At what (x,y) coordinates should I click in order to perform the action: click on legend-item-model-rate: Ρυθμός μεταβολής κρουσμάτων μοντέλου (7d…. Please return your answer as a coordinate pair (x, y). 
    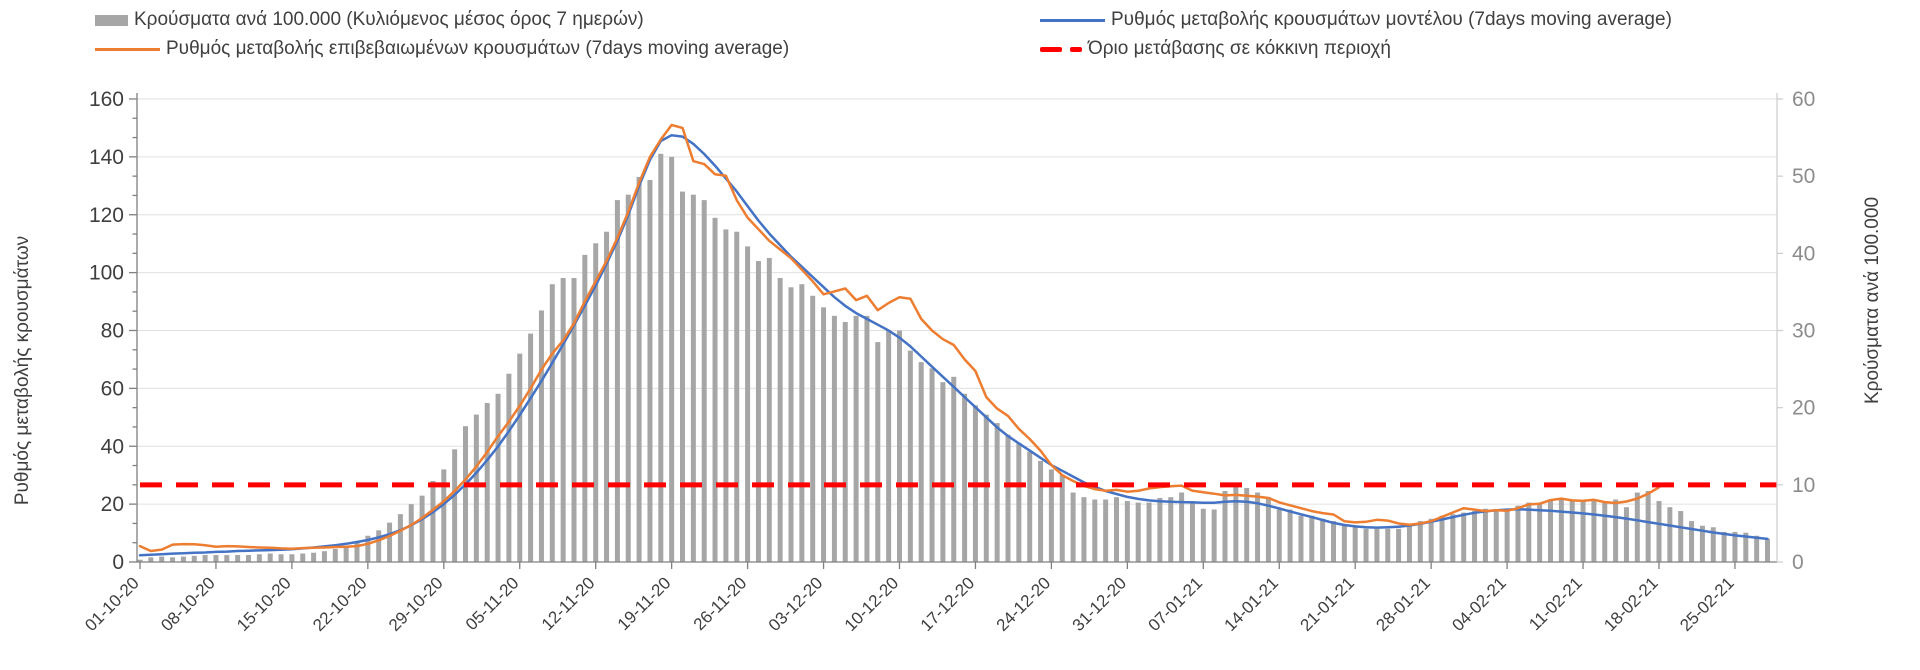
    Looking at the image, I should click on (1356, 20).